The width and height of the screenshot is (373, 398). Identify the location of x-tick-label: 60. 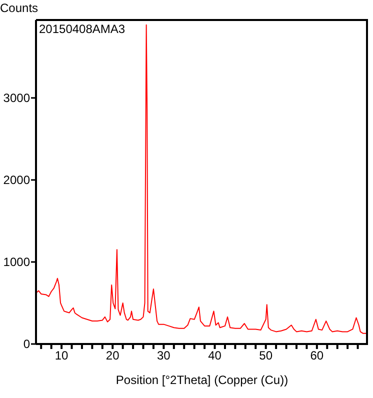
(317, 355).